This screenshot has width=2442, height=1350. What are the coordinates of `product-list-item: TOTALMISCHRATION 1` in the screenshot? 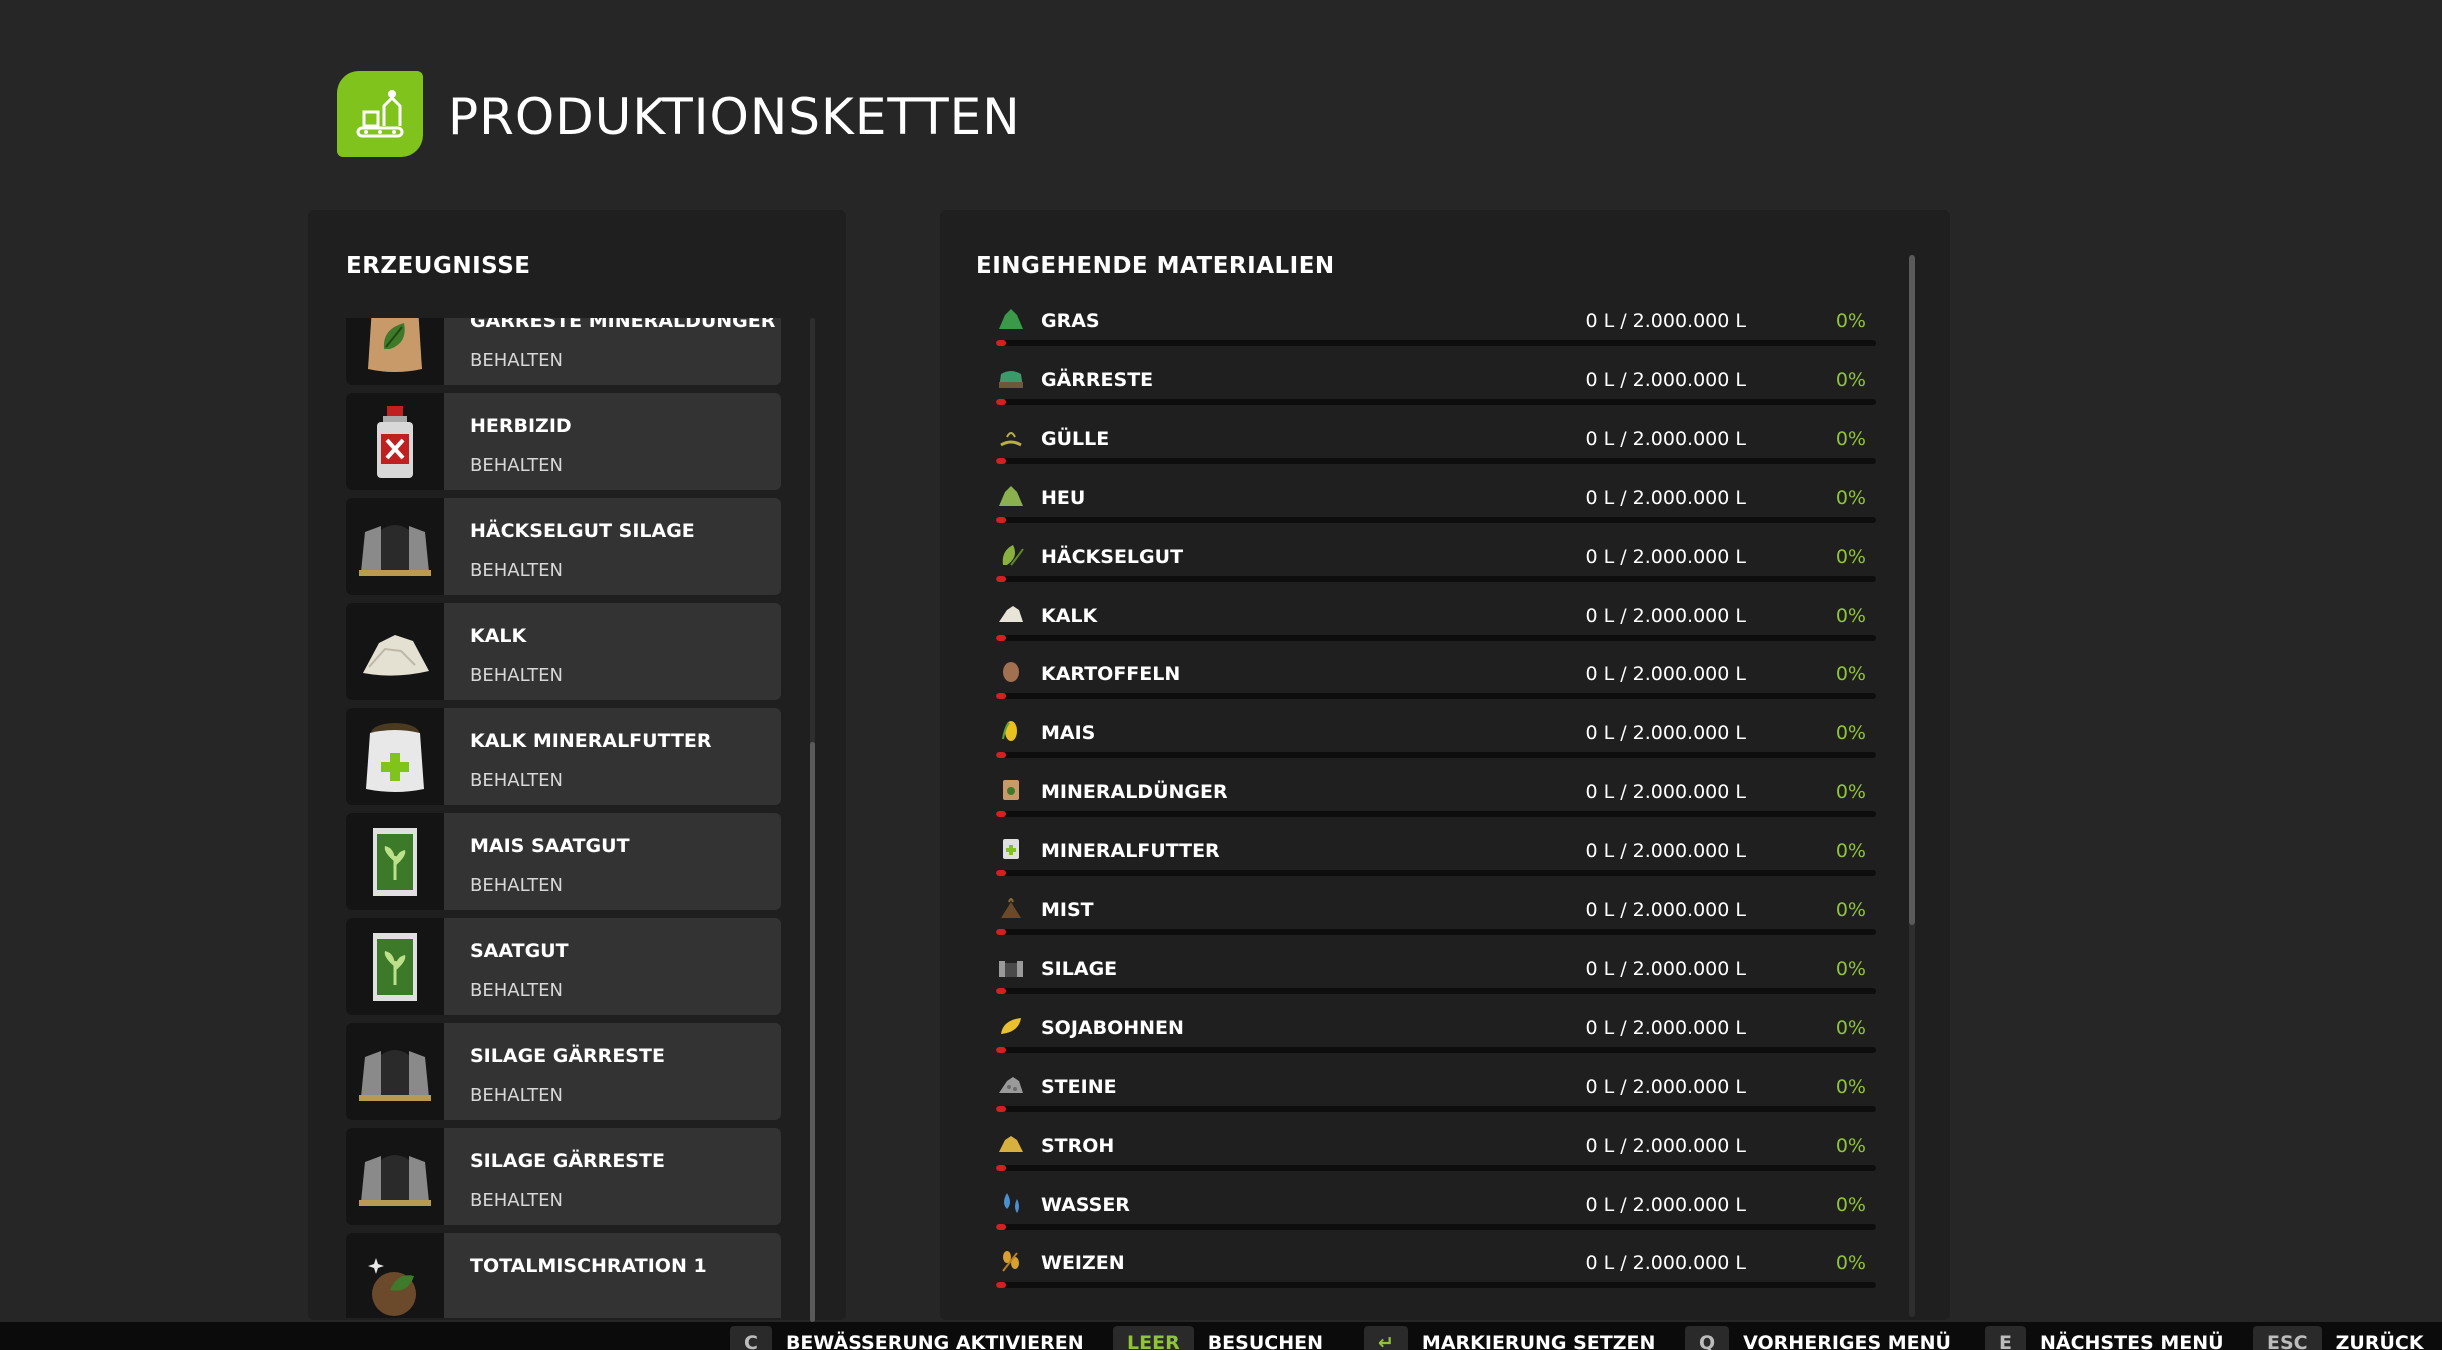 It's located at (563, 1275).